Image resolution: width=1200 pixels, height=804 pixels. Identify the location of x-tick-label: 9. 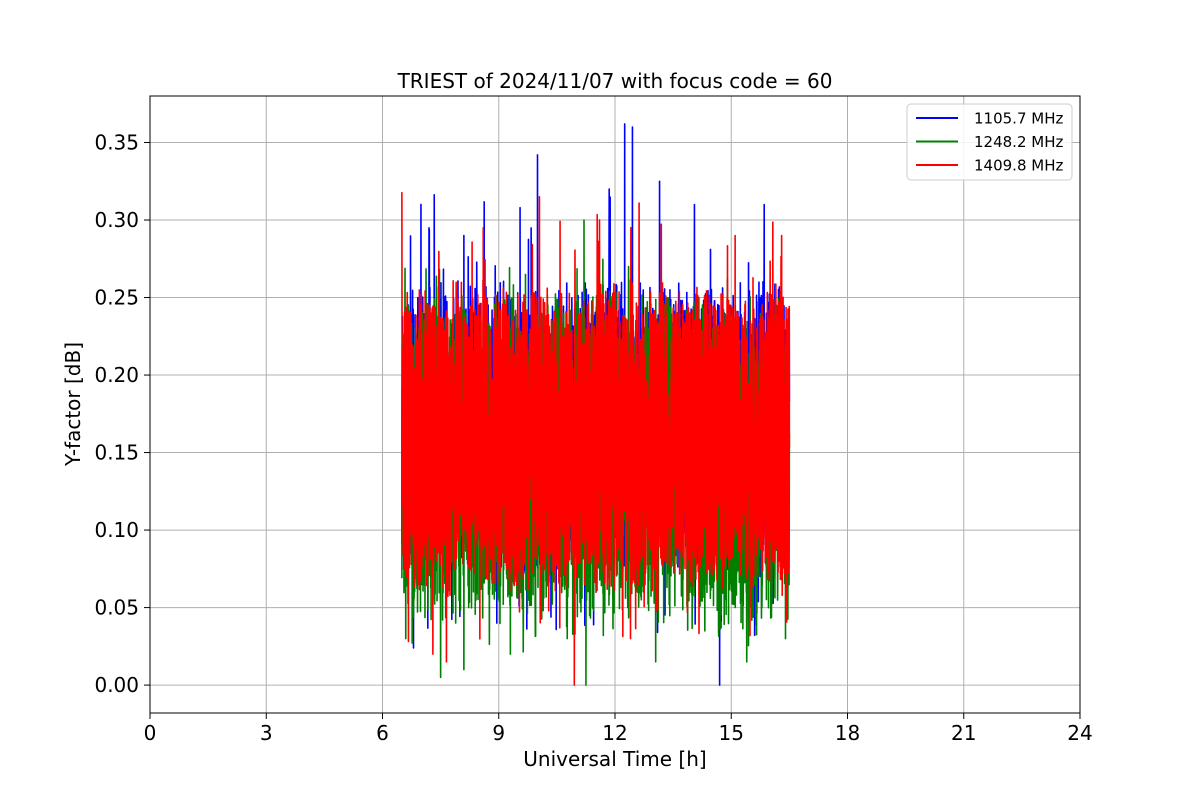
(498, 733).